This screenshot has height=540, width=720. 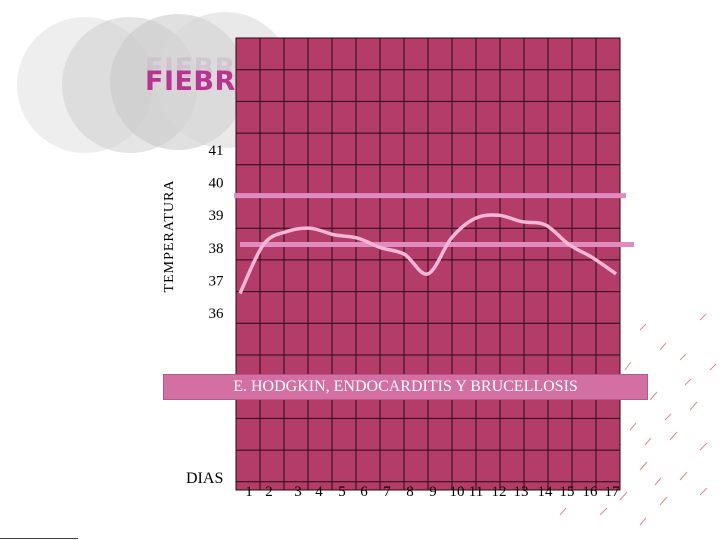 I want to click on y-tick-label: 39, so click(x=216, y=216).